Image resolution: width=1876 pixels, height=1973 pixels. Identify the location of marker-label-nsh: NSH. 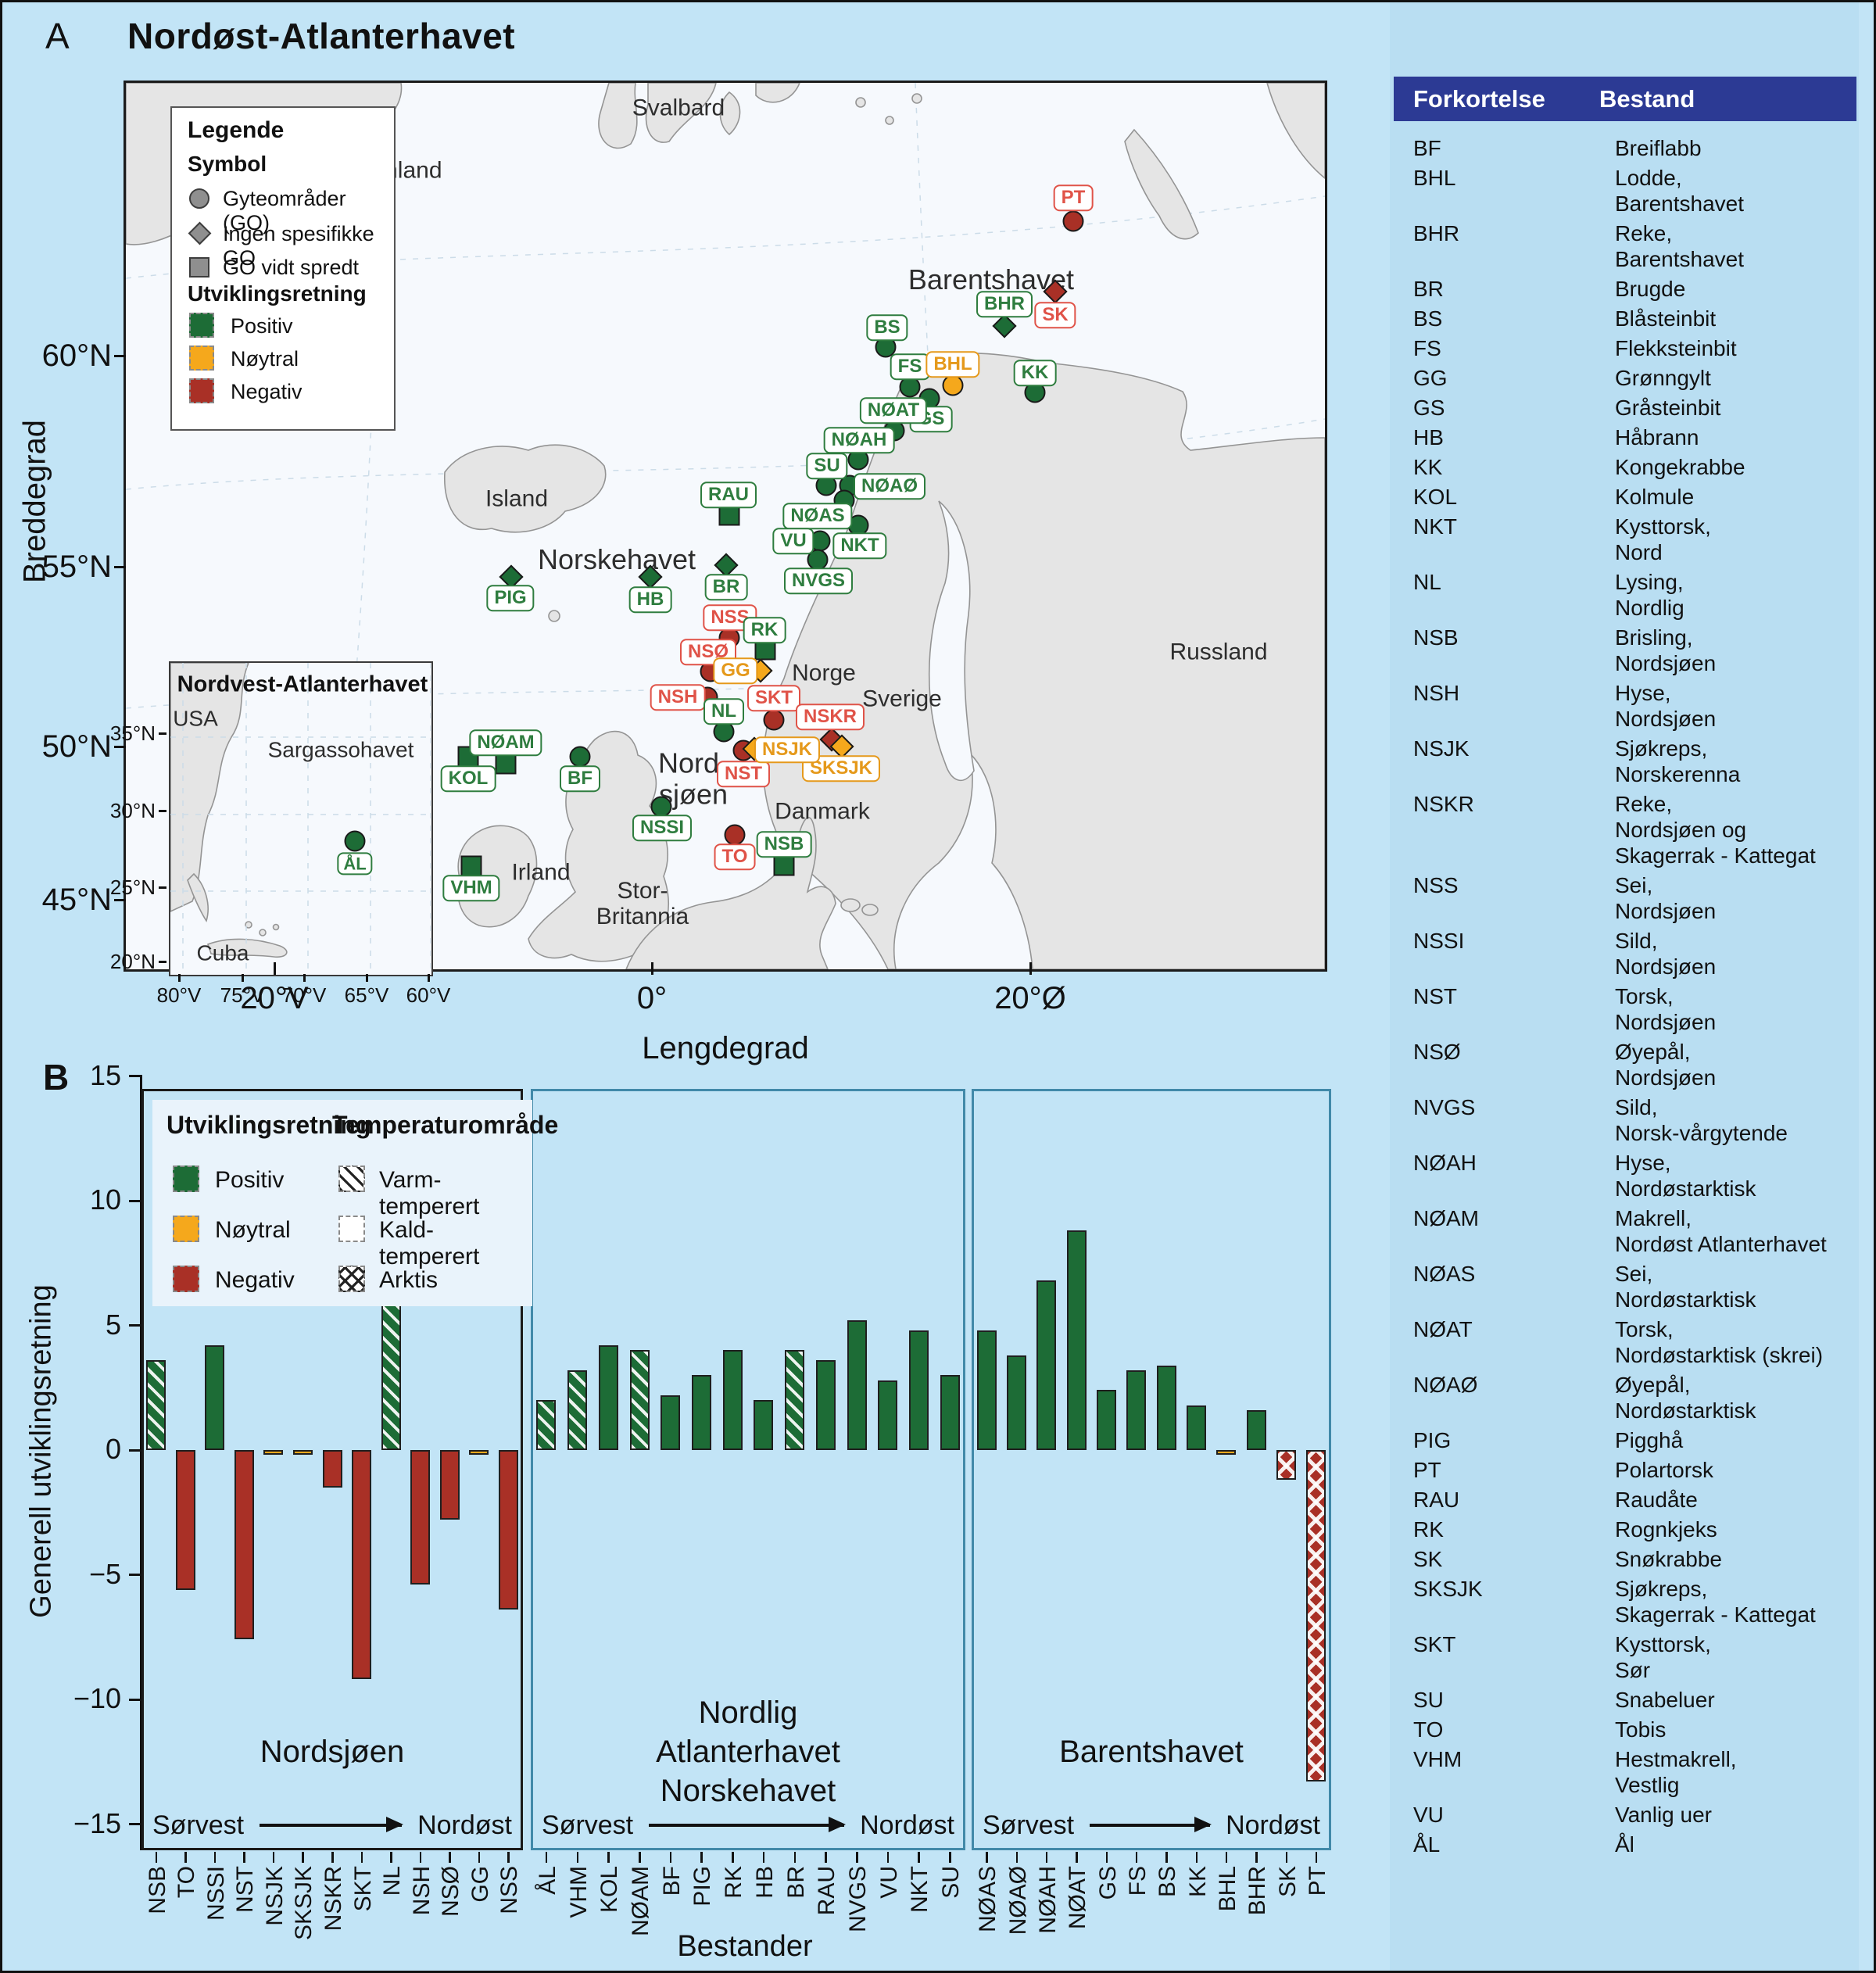
(678, 697).